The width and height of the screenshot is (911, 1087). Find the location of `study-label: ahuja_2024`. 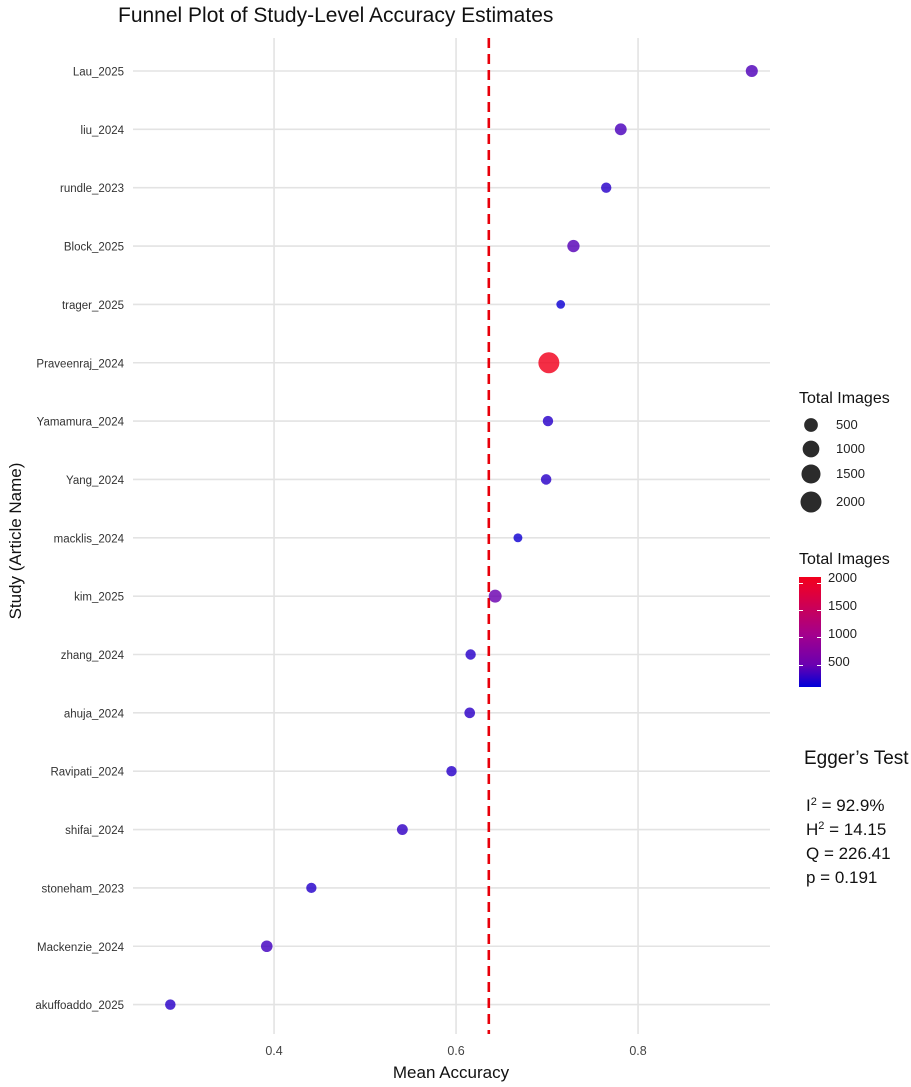

study-label: ahuja_2024 is located at coordinates (94, 714).